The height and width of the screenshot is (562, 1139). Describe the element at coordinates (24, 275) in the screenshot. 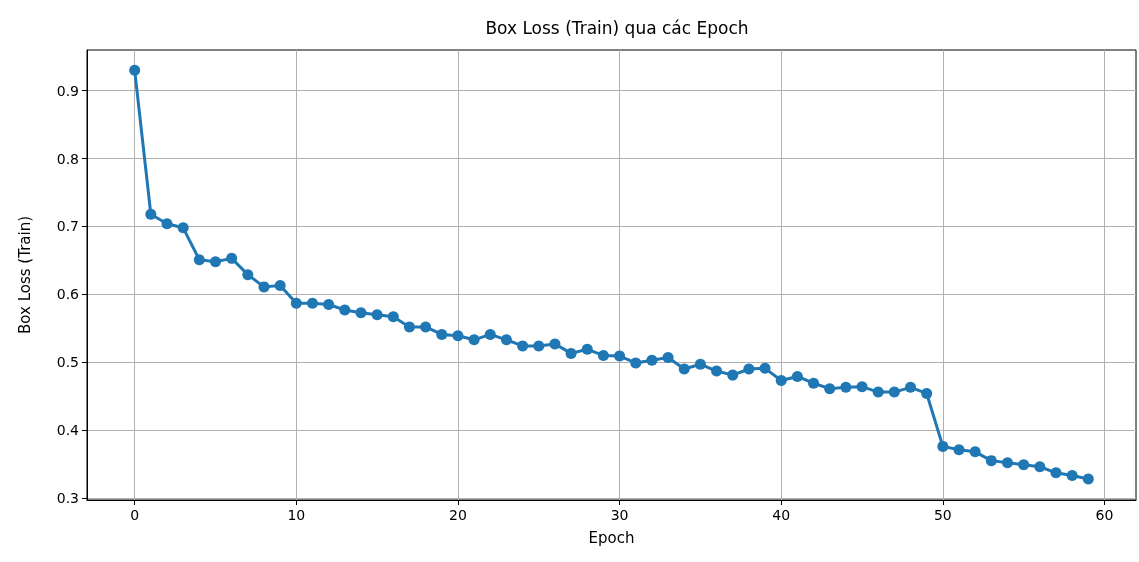

I see `y-axis-title: Box Loss (Train)` at that location.